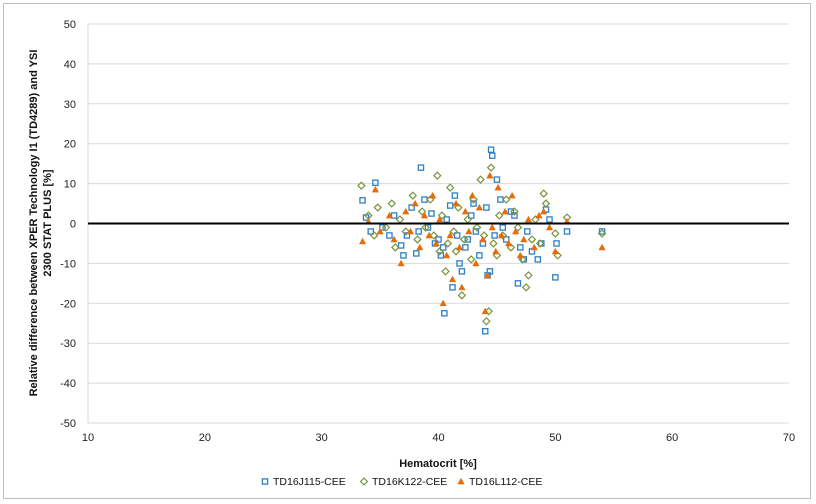  Describe the element at coordinates (70, 25) in the screenshot. I see `y-tick-label: 50` at that location.